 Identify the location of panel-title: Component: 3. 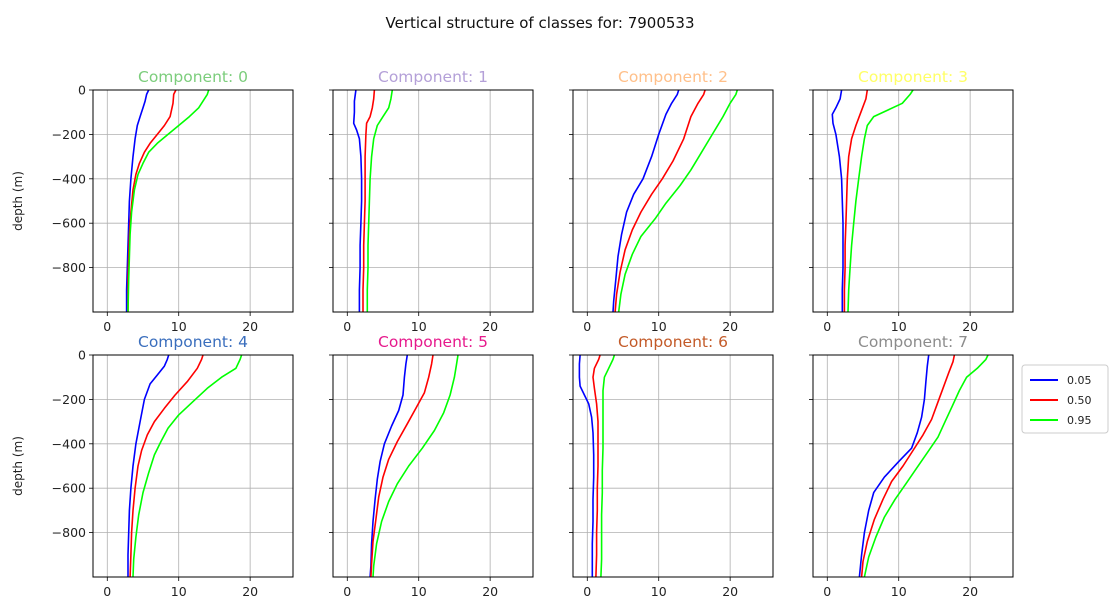
(913, 77).